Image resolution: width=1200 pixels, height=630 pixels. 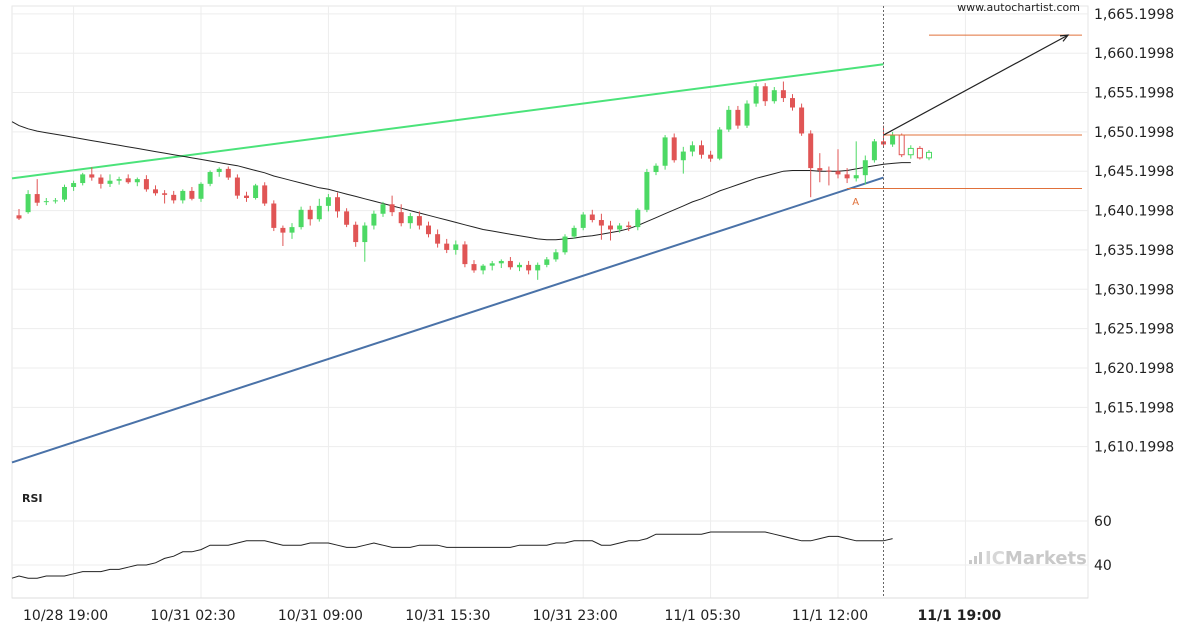 I want to click on time-tick-label: 11/1 12:00, so click(x=830, y=616).